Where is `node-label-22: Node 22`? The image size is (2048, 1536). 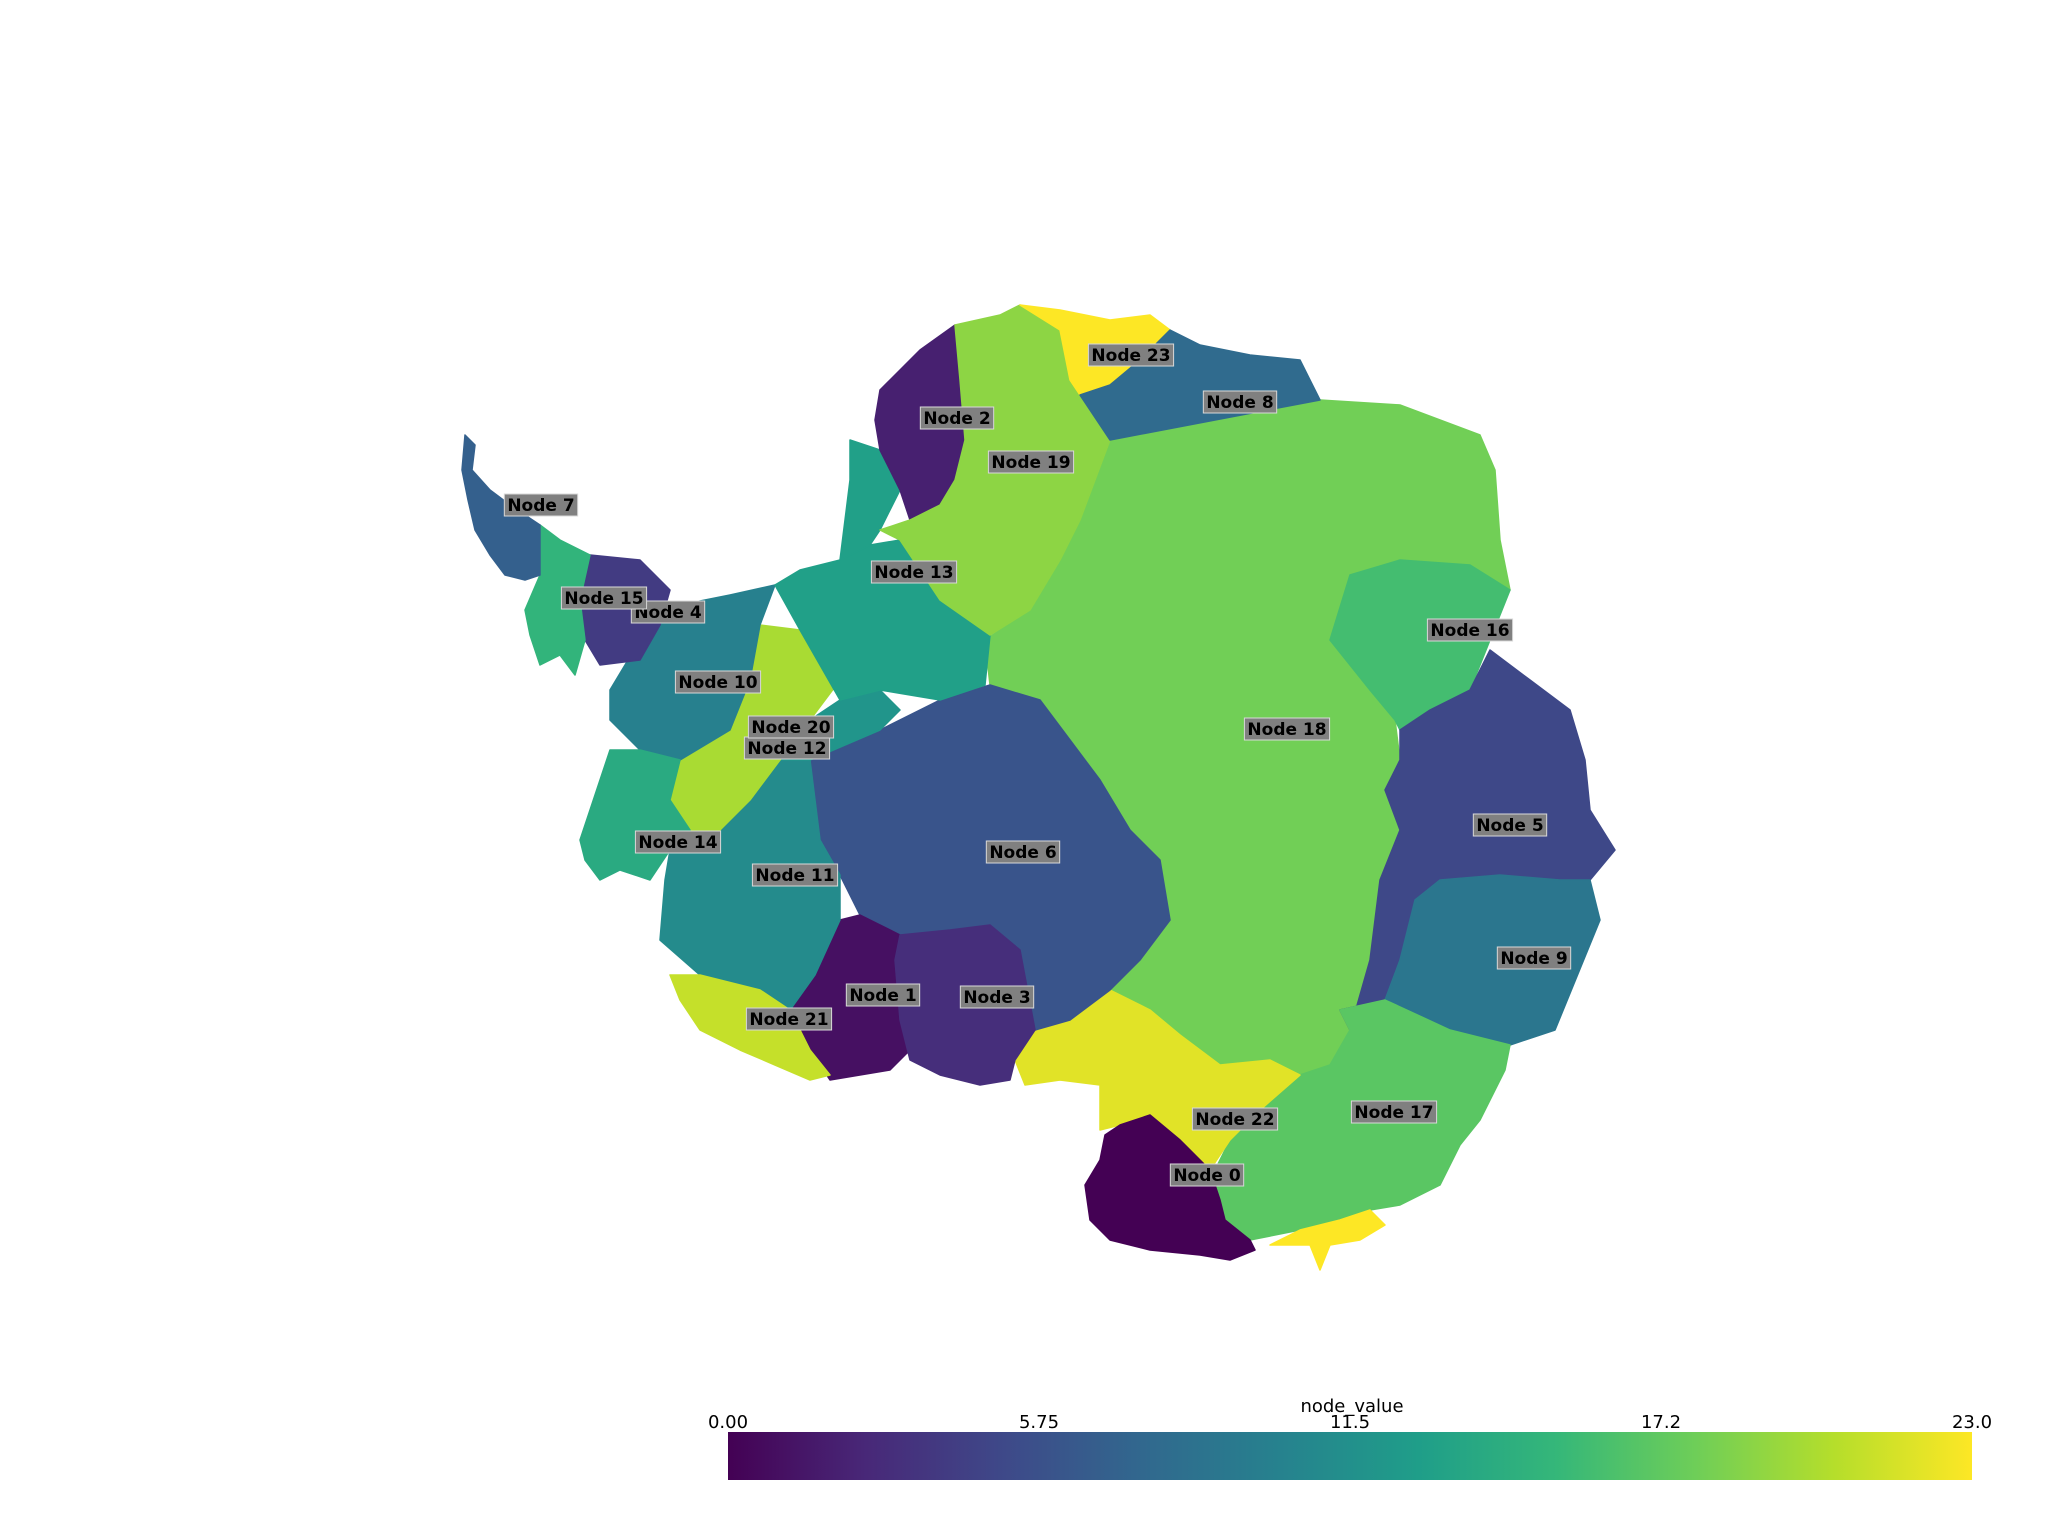 node-label-22: Node 22 is located at coordinates (1235, 1119).